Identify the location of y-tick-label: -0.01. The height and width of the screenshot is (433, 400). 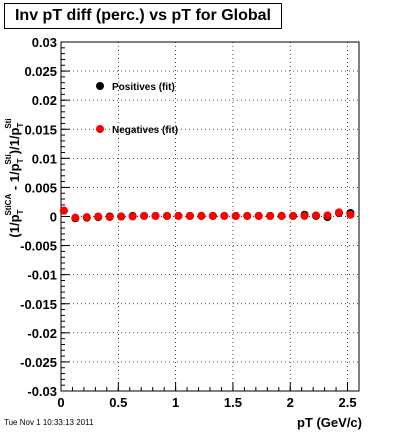
(42, 275).